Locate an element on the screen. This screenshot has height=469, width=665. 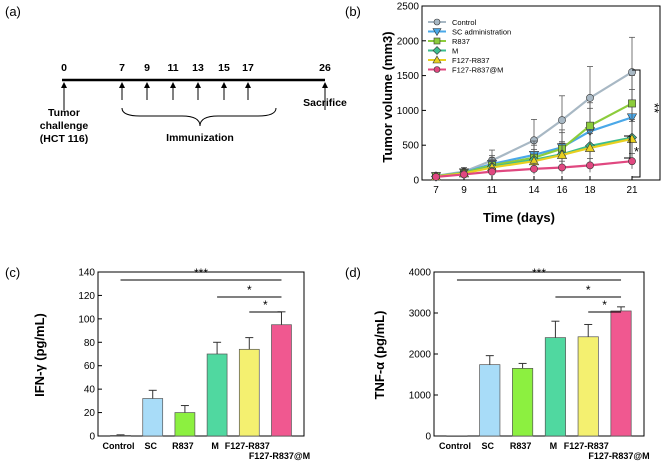
chart-d-ylabel: TNF-α (pg/mL) is located at coordinates (379, 355).